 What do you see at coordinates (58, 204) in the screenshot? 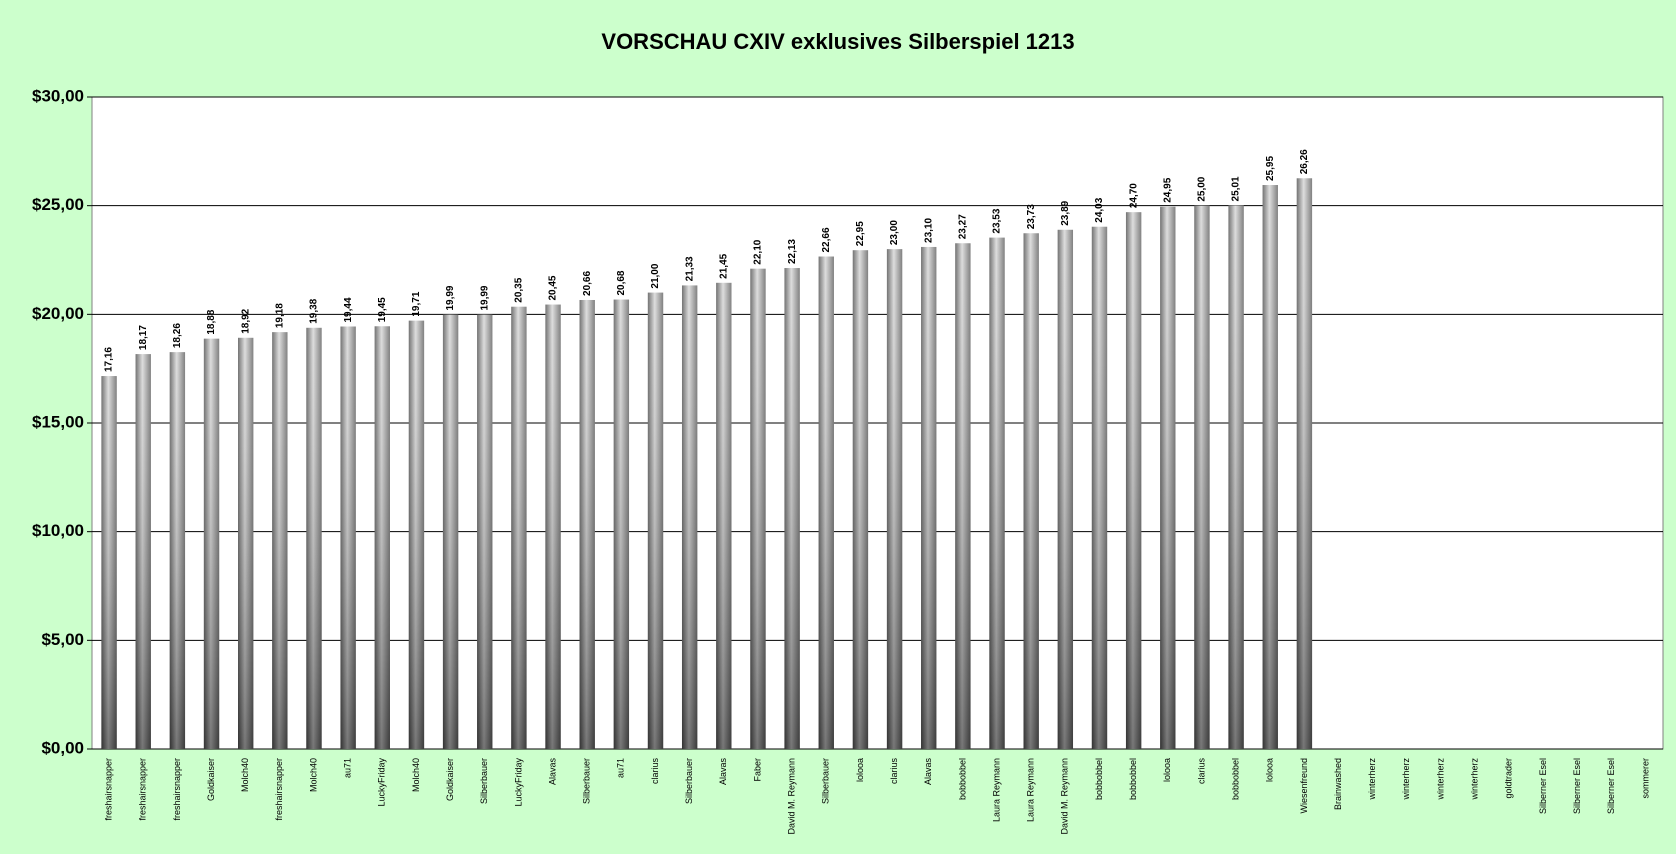
I see `y-tick-label: $25,00` at bounding box center [58, 204].